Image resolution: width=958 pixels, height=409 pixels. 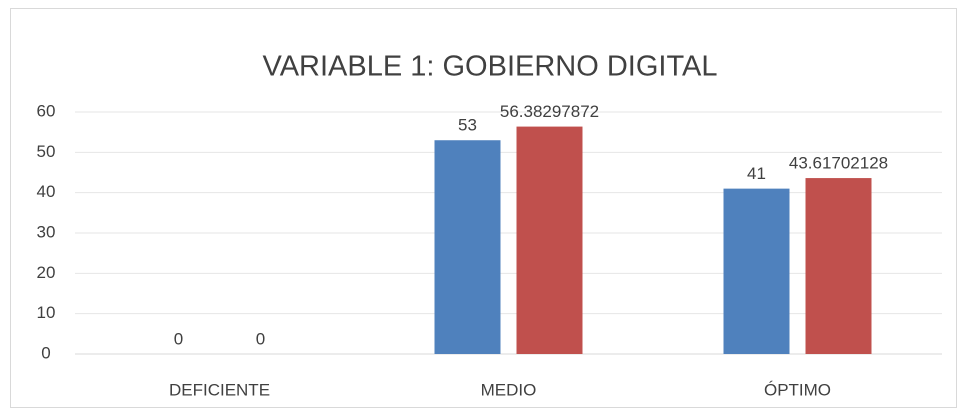 What do you see at coordinates (219, 389) in the screenshot?
I see `x-tick-label: DEFICIENTE` at bounding box center [219, 389].